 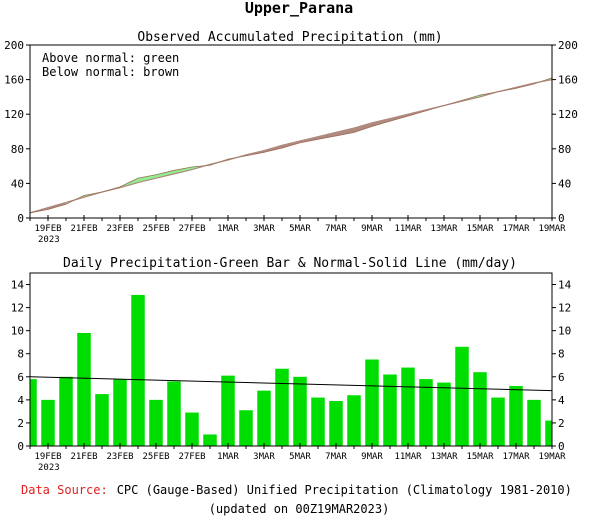 I want to click on daily-bar-27FEB, so click(x=192, y=429).